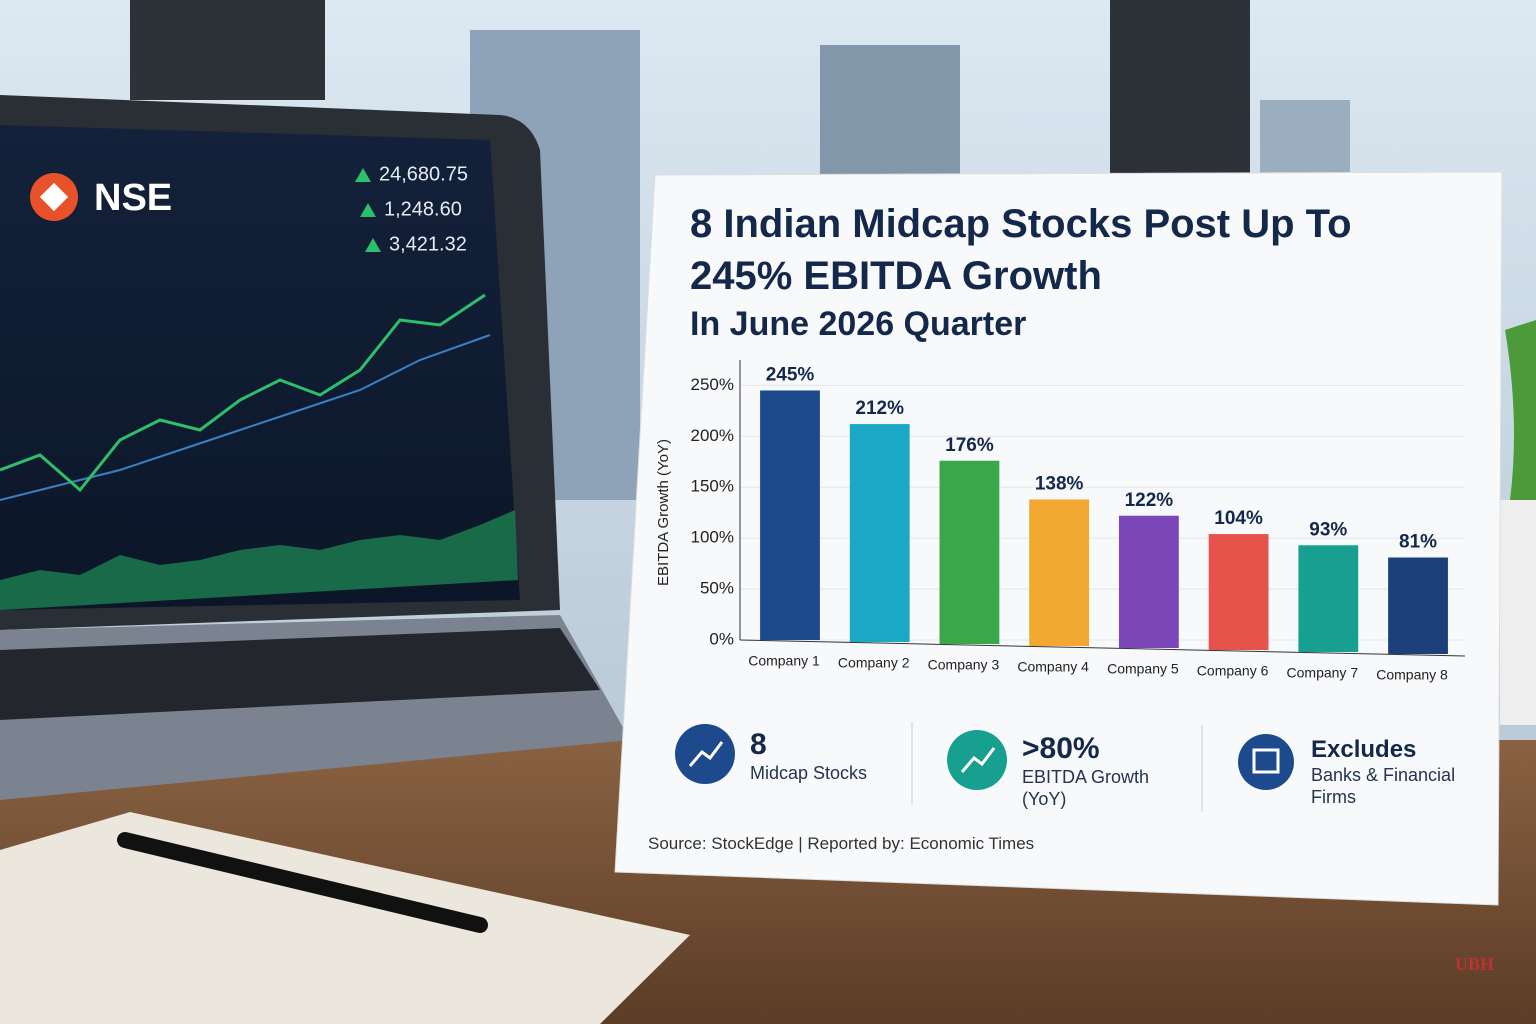  I want to click on watermark: UBH, so click(1475, 964).